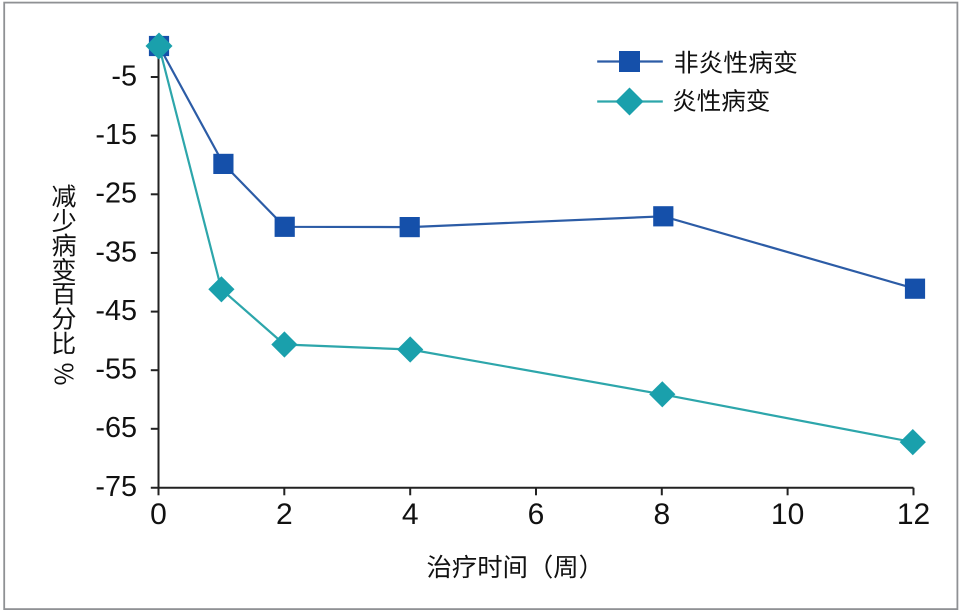 The height and width of the screenshot is (613, 961). Describe the element at coordinates (116, 252) in the screenshot. I see `svg-text: -35` at that location.